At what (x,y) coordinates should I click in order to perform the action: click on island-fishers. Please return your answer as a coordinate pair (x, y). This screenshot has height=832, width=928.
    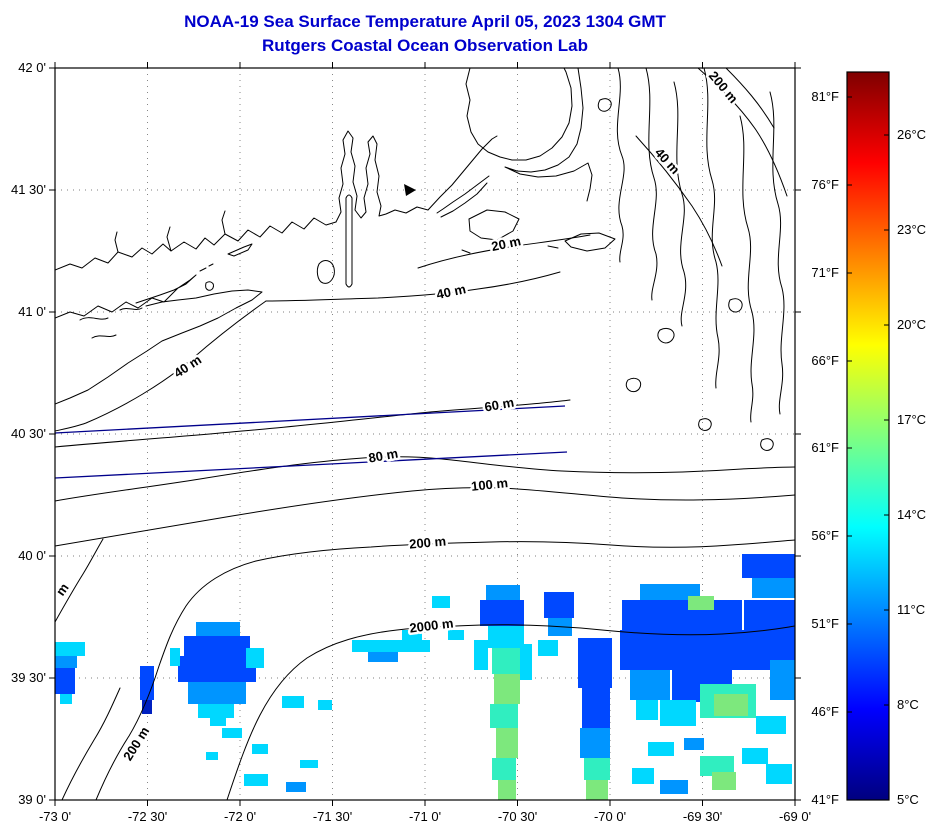
    Looking at the image, I should click on (240, 250).